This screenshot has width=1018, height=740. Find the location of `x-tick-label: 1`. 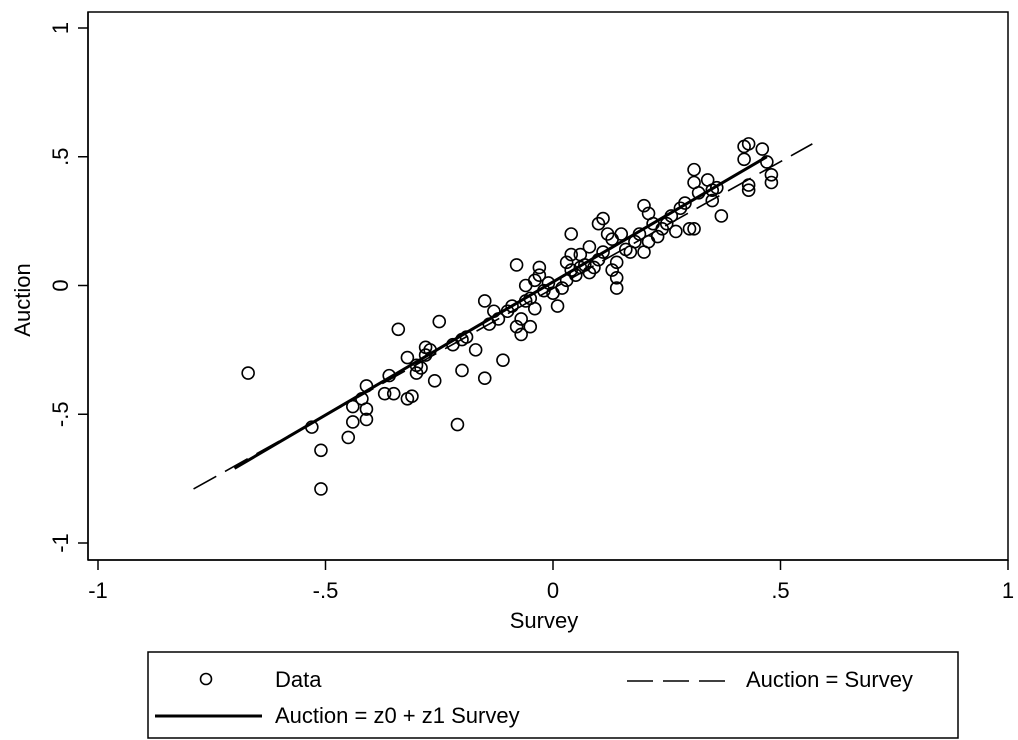

x-tick-label: 1 is located at coordinates (1008, 590).